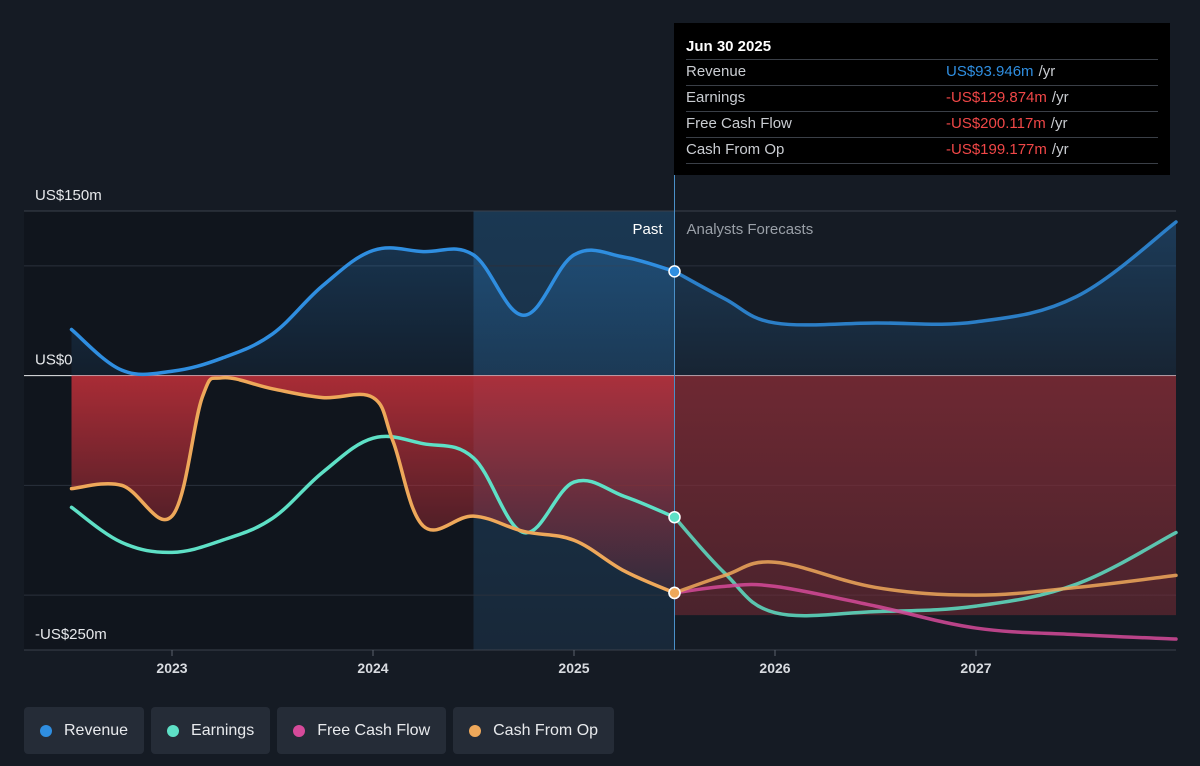 The width and height of the screenshot is (1200, 766). What do you see at coordinates (96, 730) in the screenshot?
I see `legend-label: Revenue` at bounding box center [96, 730].